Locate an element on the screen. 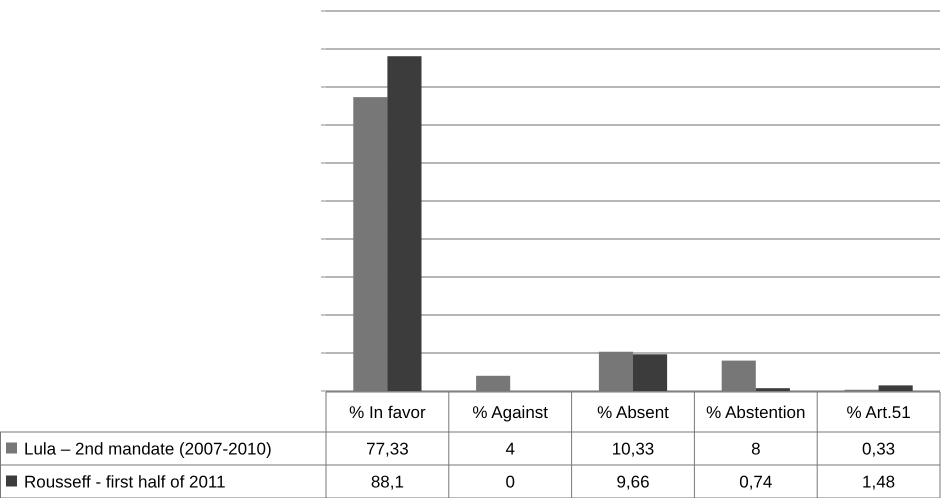  data-label: 8 is located at coordinates (756, 448).